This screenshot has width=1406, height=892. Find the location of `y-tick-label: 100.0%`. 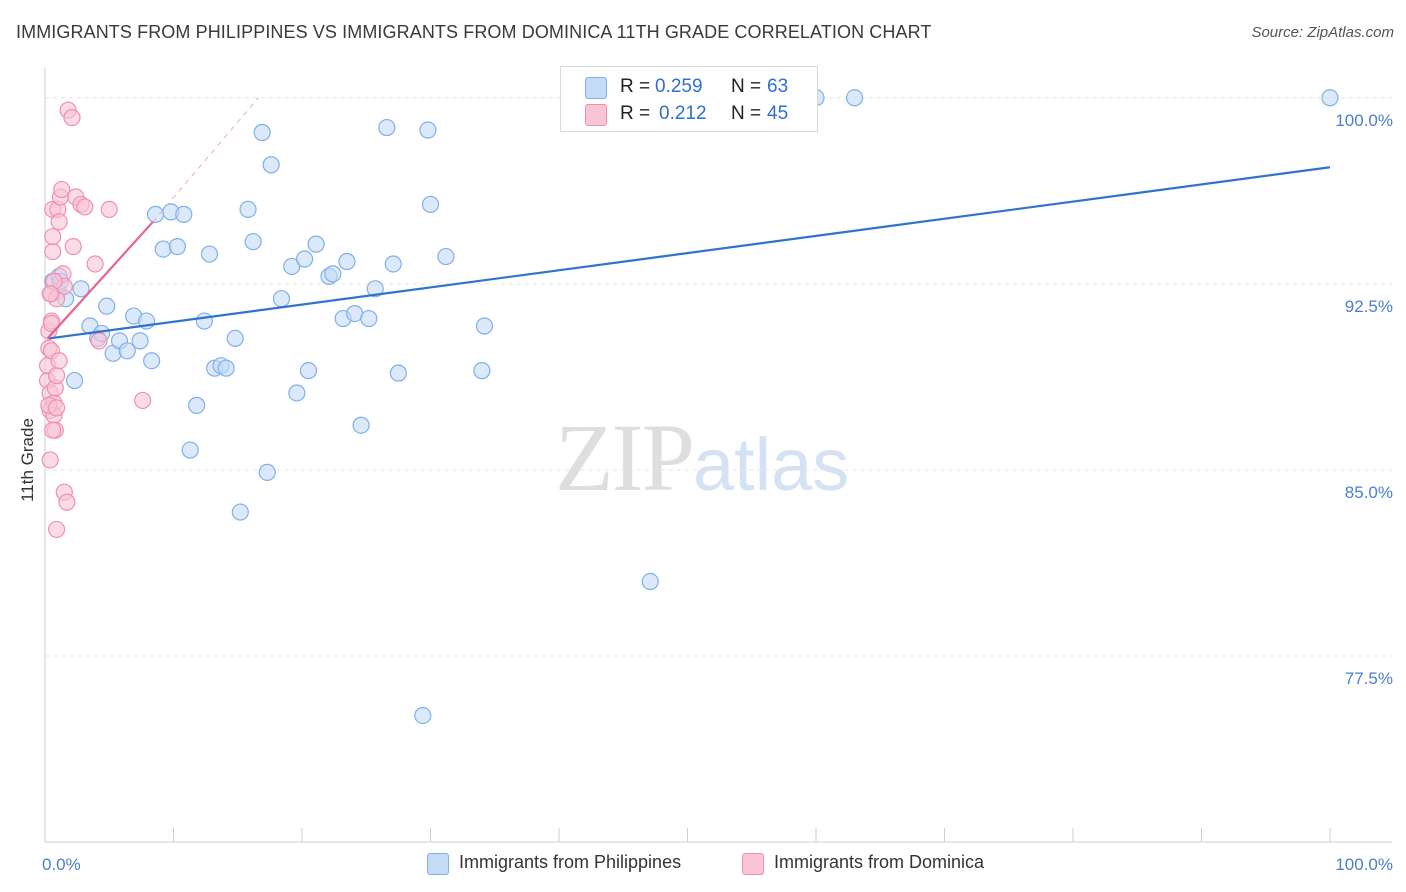

y-tick-label: 100.0% is located at coordinates (1364, 120).